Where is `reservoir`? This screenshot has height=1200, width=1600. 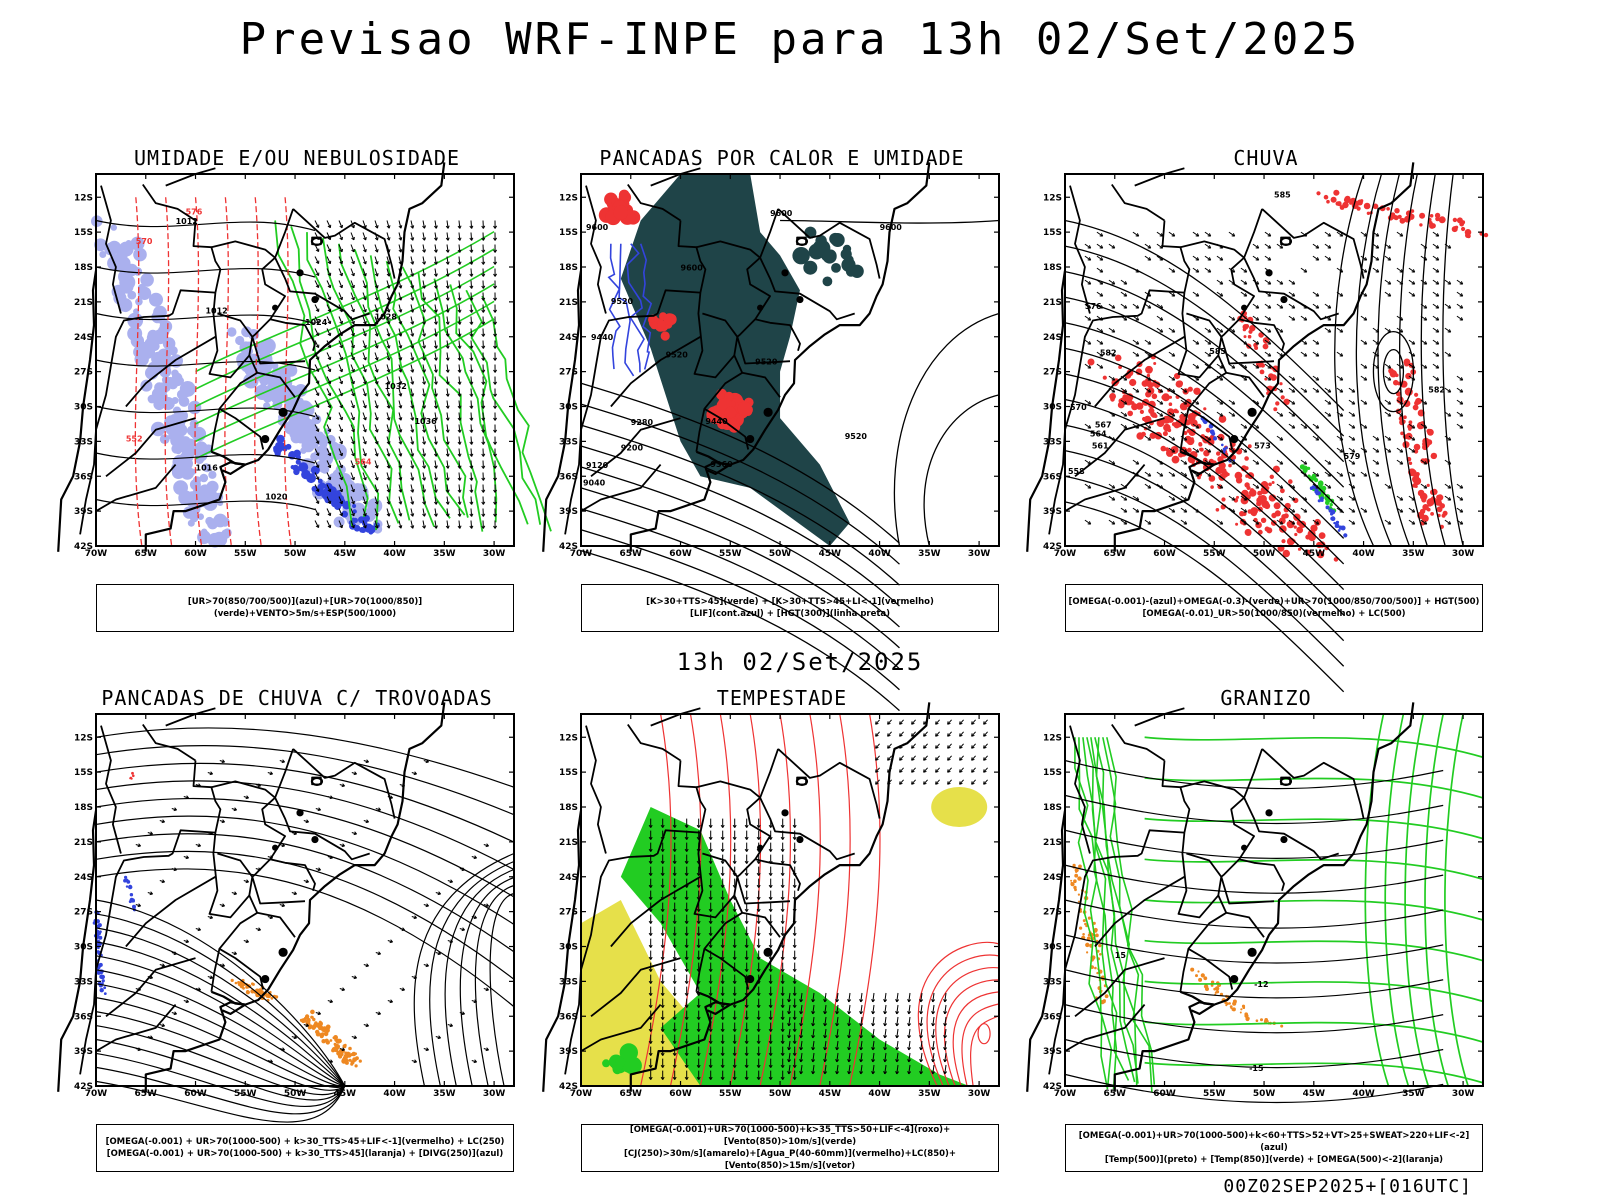
reservoir is located at coordinates (1269, 813).